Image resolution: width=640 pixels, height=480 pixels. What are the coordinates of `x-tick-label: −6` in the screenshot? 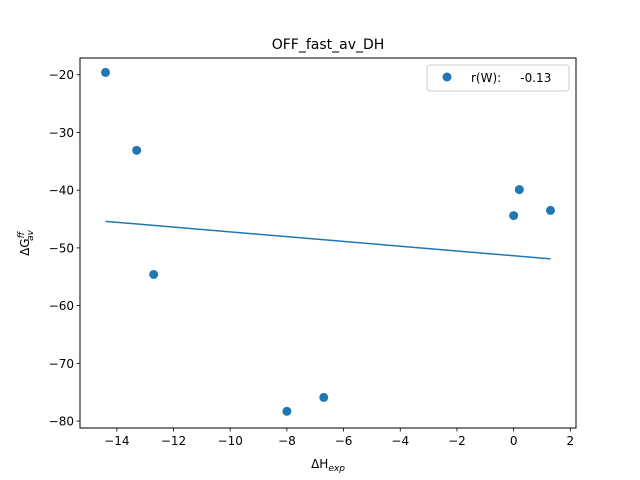 It's located at (344, 441).